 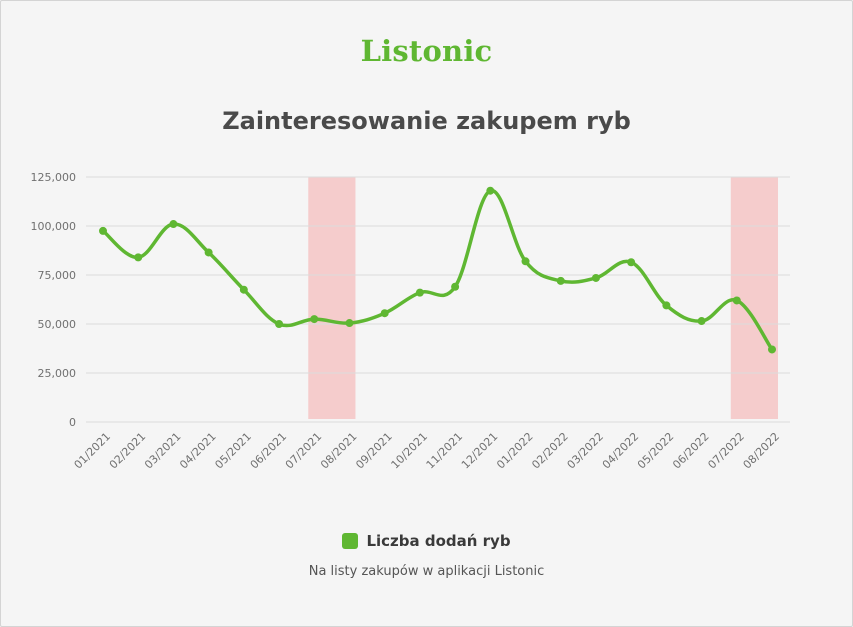 I want to click on x-tick-label: 06/2021, so click(x=269, y=451).